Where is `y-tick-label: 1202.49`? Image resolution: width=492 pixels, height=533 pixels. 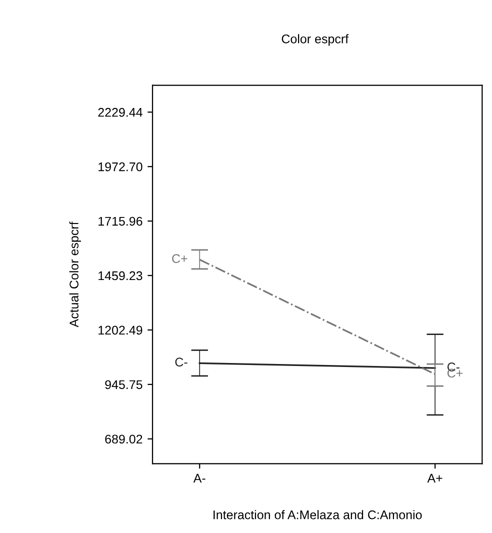
y-tick-label: 1202.49 is located at coordinates (120, 330).